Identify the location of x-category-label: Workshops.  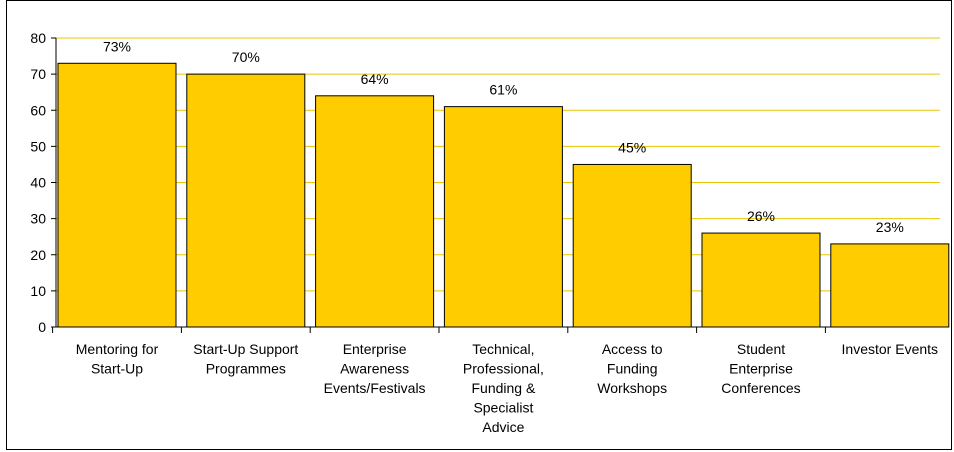
(632, 388).